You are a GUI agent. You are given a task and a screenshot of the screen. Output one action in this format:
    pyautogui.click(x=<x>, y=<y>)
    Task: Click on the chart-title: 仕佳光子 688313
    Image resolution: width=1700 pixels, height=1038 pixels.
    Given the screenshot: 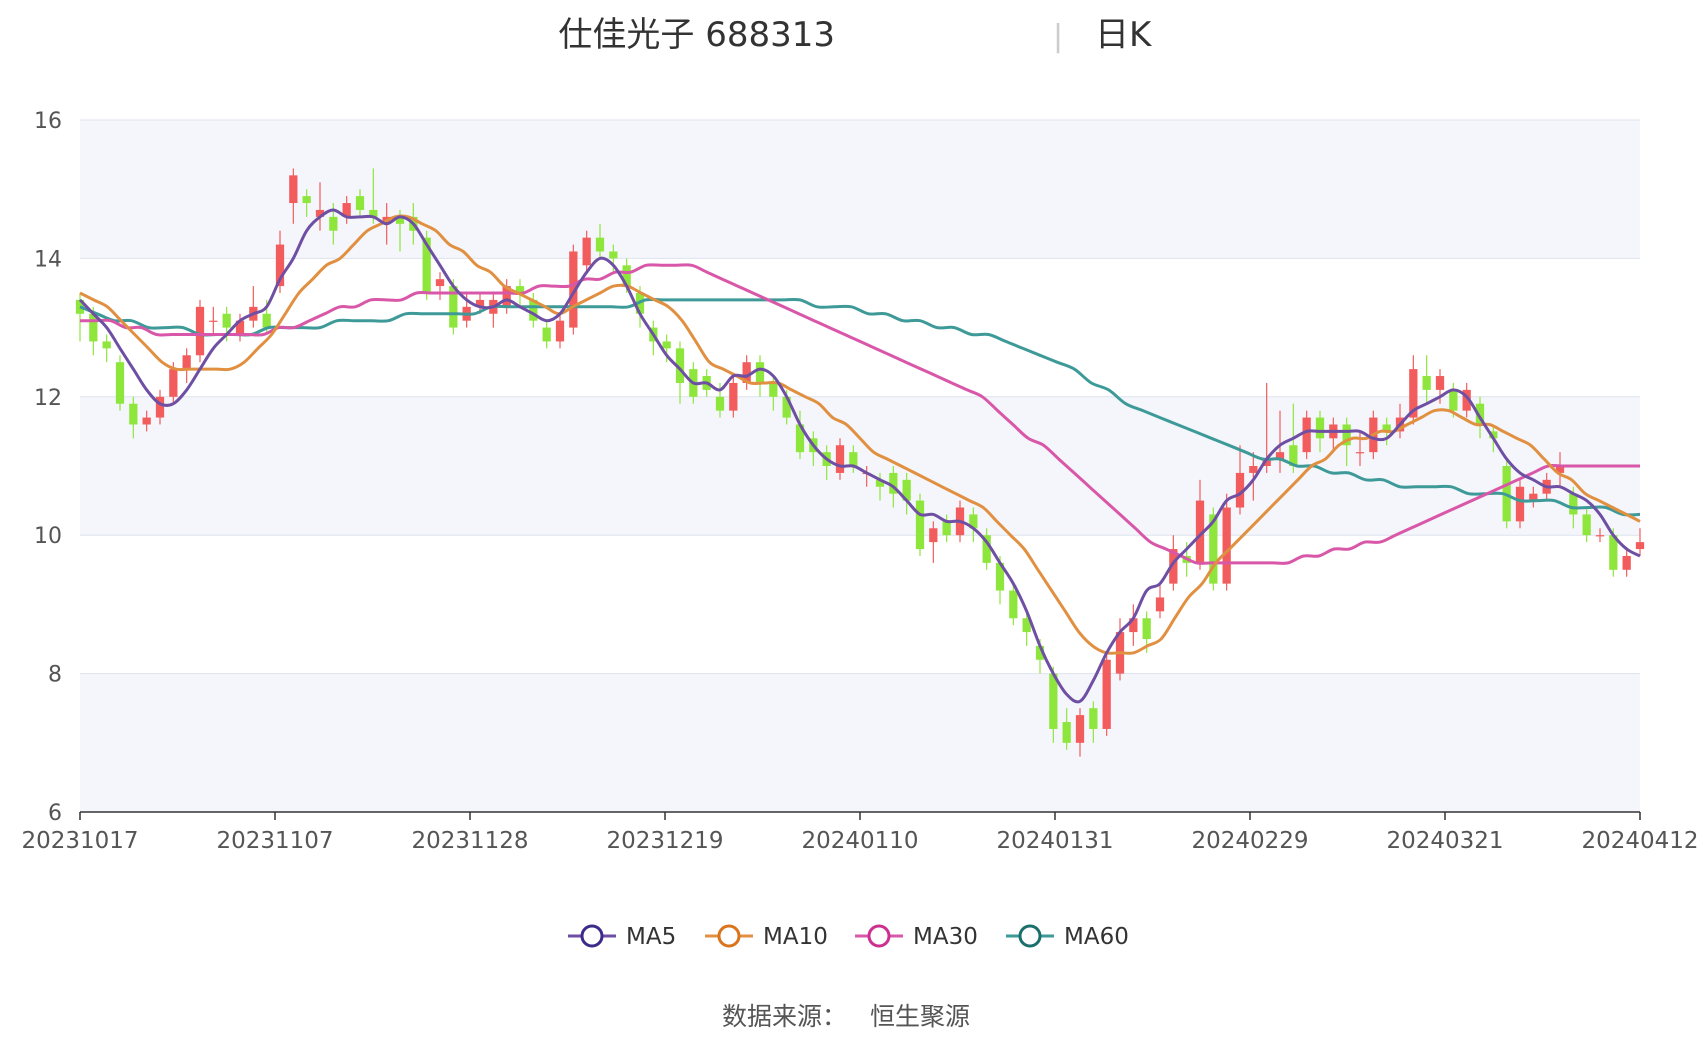 What is the action you would take?
    pyautogui.click(x=696, y=35)
    